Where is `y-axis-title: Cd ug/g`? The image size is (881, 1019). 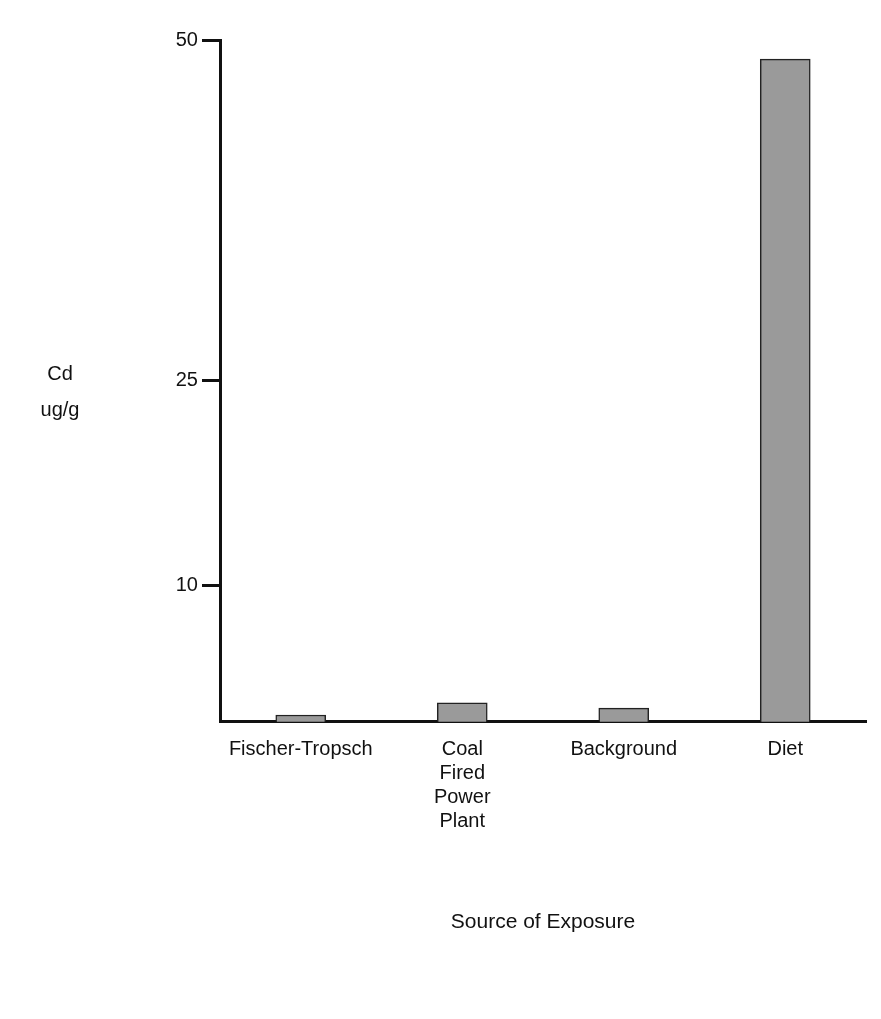 y-axis-title: Cd ug/g is located at coordinates (60, 391).